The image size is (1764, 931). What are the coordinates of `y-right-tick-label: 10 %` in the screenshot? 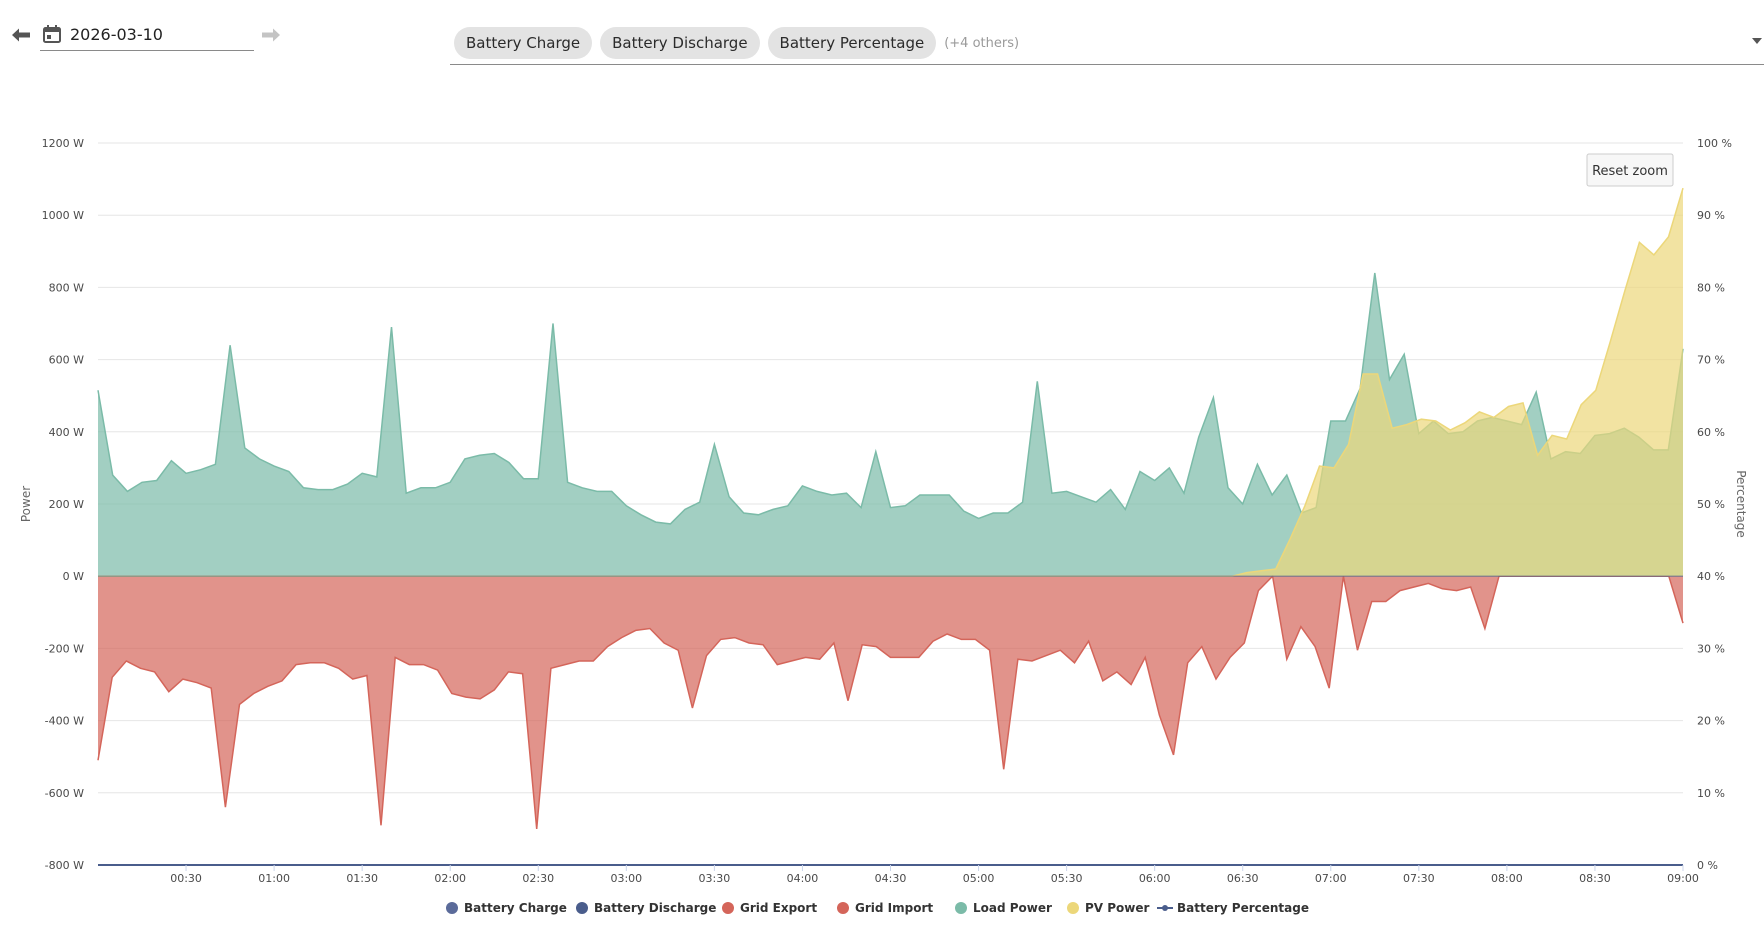 It's located at (1711, 793).